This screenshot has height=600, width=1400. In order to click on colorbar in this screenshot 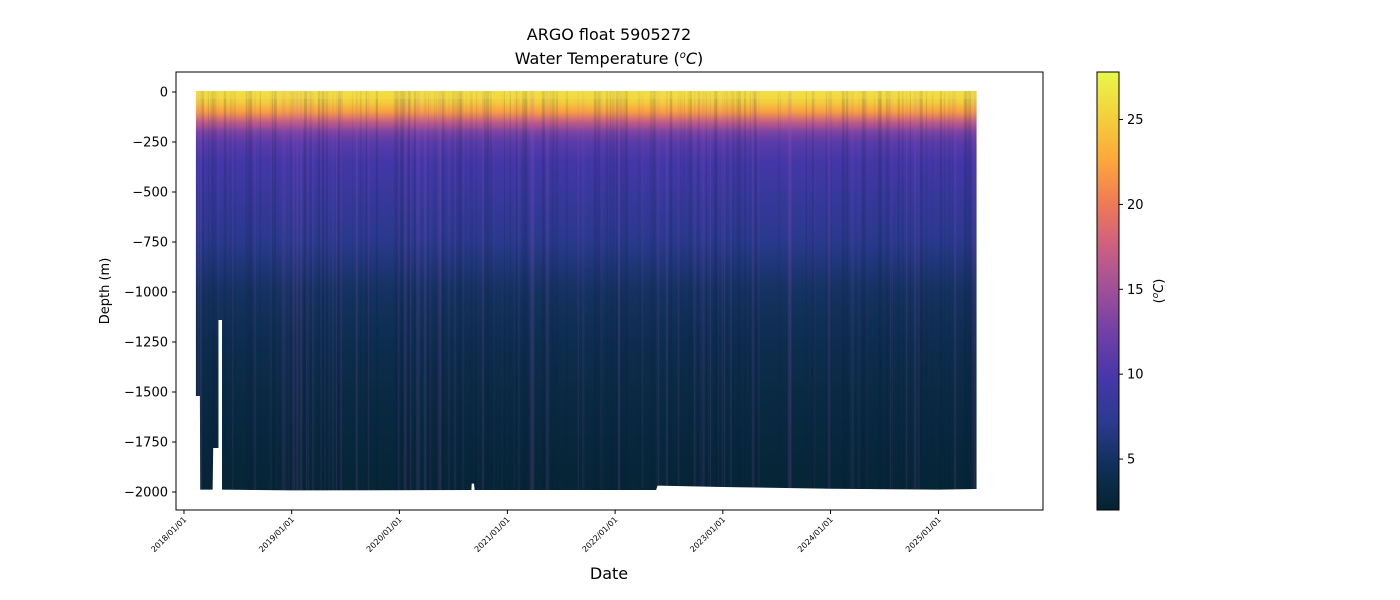, I will do `click(1108, 291)`.